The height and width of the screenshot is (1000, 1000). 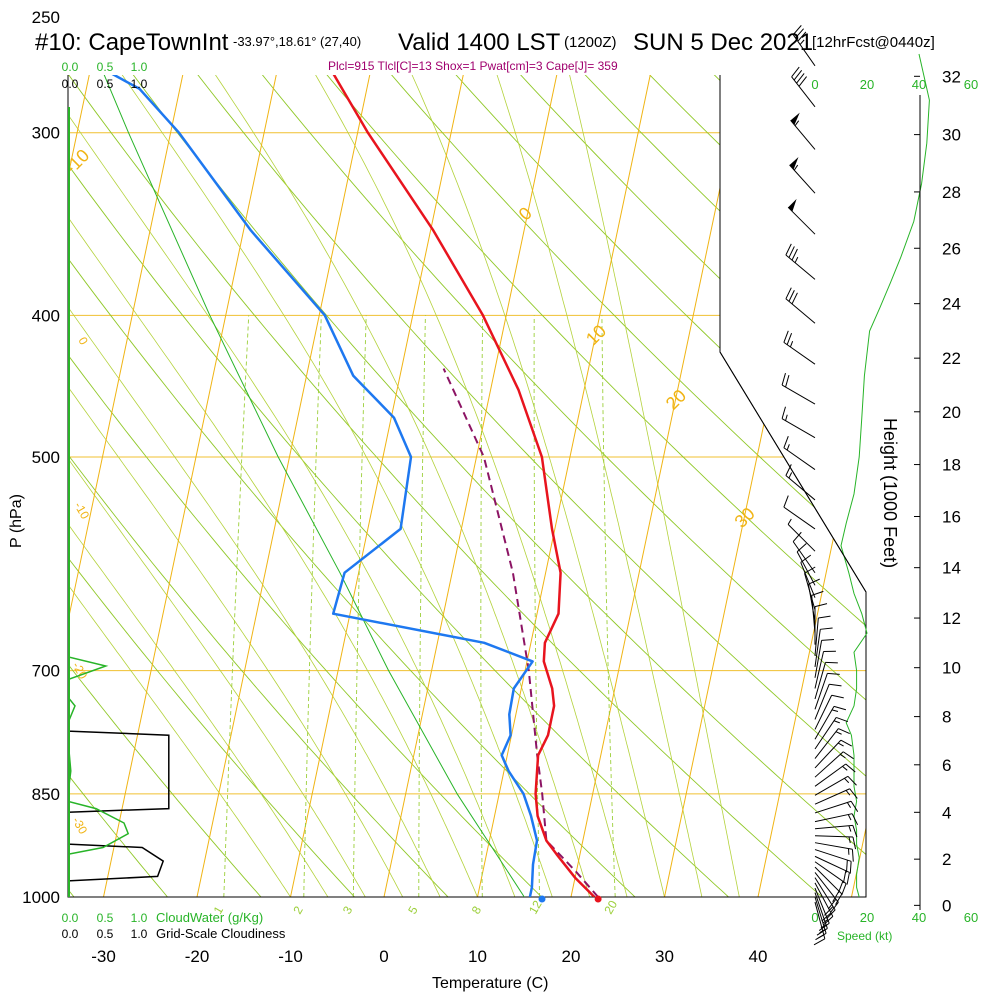 I want to click on height-tick-label: 16, so click(x=951, y=517).